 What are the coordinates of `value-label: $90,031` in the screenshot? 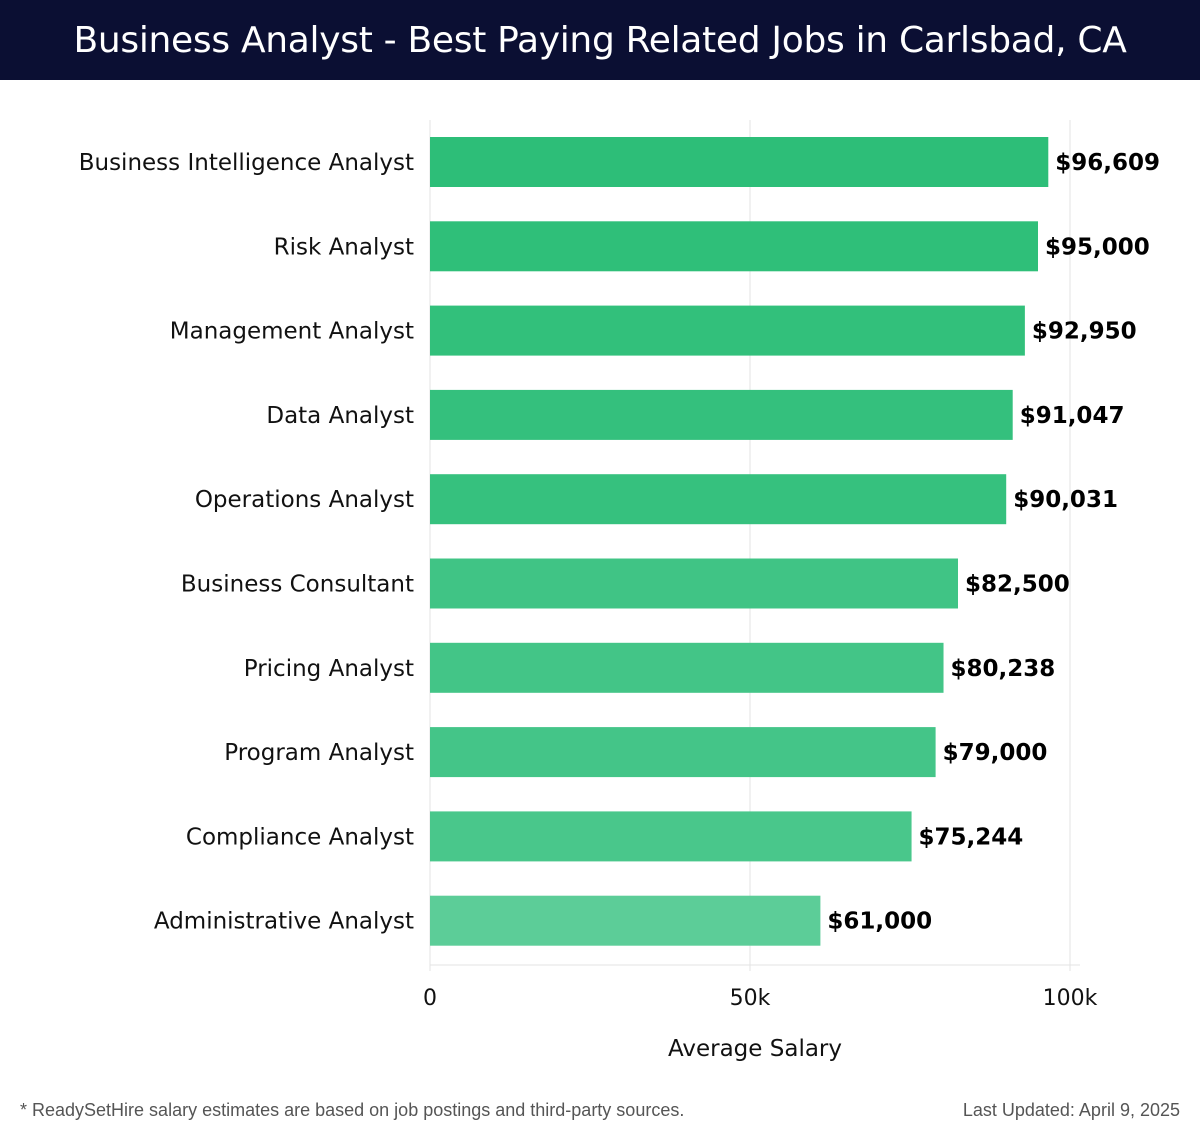 It's located at (1065, 500).